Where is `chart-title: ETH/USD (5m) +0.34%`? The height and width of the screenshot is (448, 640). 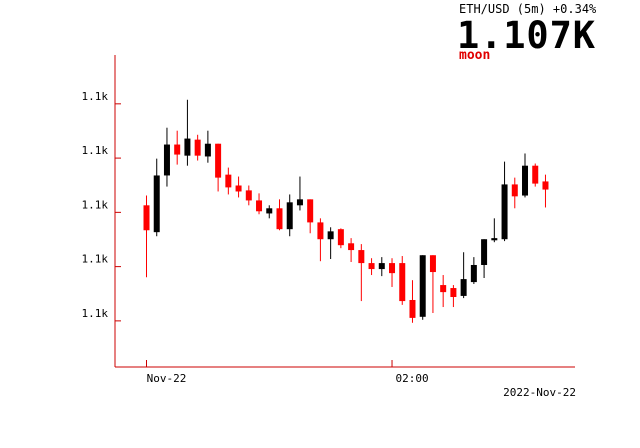
chart-title: ETH/USD (5m) +0.34% is located at coordinates (528, 9).